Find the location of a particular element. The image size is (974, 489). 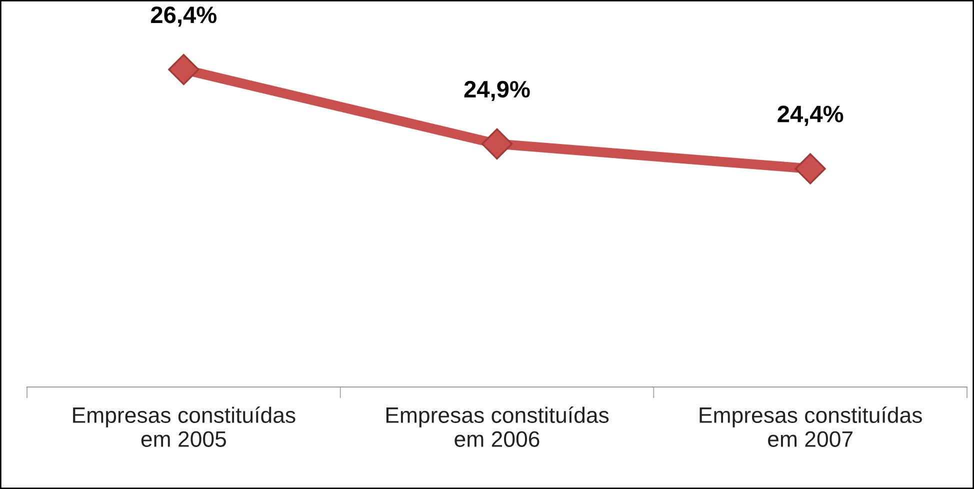

x-tick-label: Empresas constituídas em 2006 is located at coordinates (497, 426).